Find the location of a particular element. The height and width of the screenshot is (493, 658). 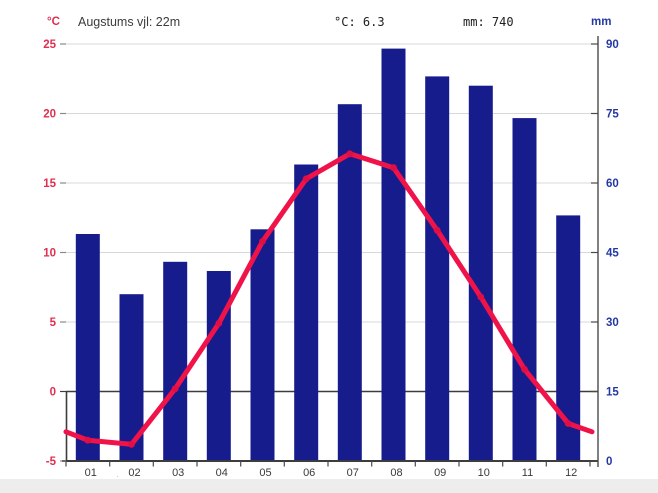

left-axis-tick-label-20: 20 is located at coordinates (49, 115).